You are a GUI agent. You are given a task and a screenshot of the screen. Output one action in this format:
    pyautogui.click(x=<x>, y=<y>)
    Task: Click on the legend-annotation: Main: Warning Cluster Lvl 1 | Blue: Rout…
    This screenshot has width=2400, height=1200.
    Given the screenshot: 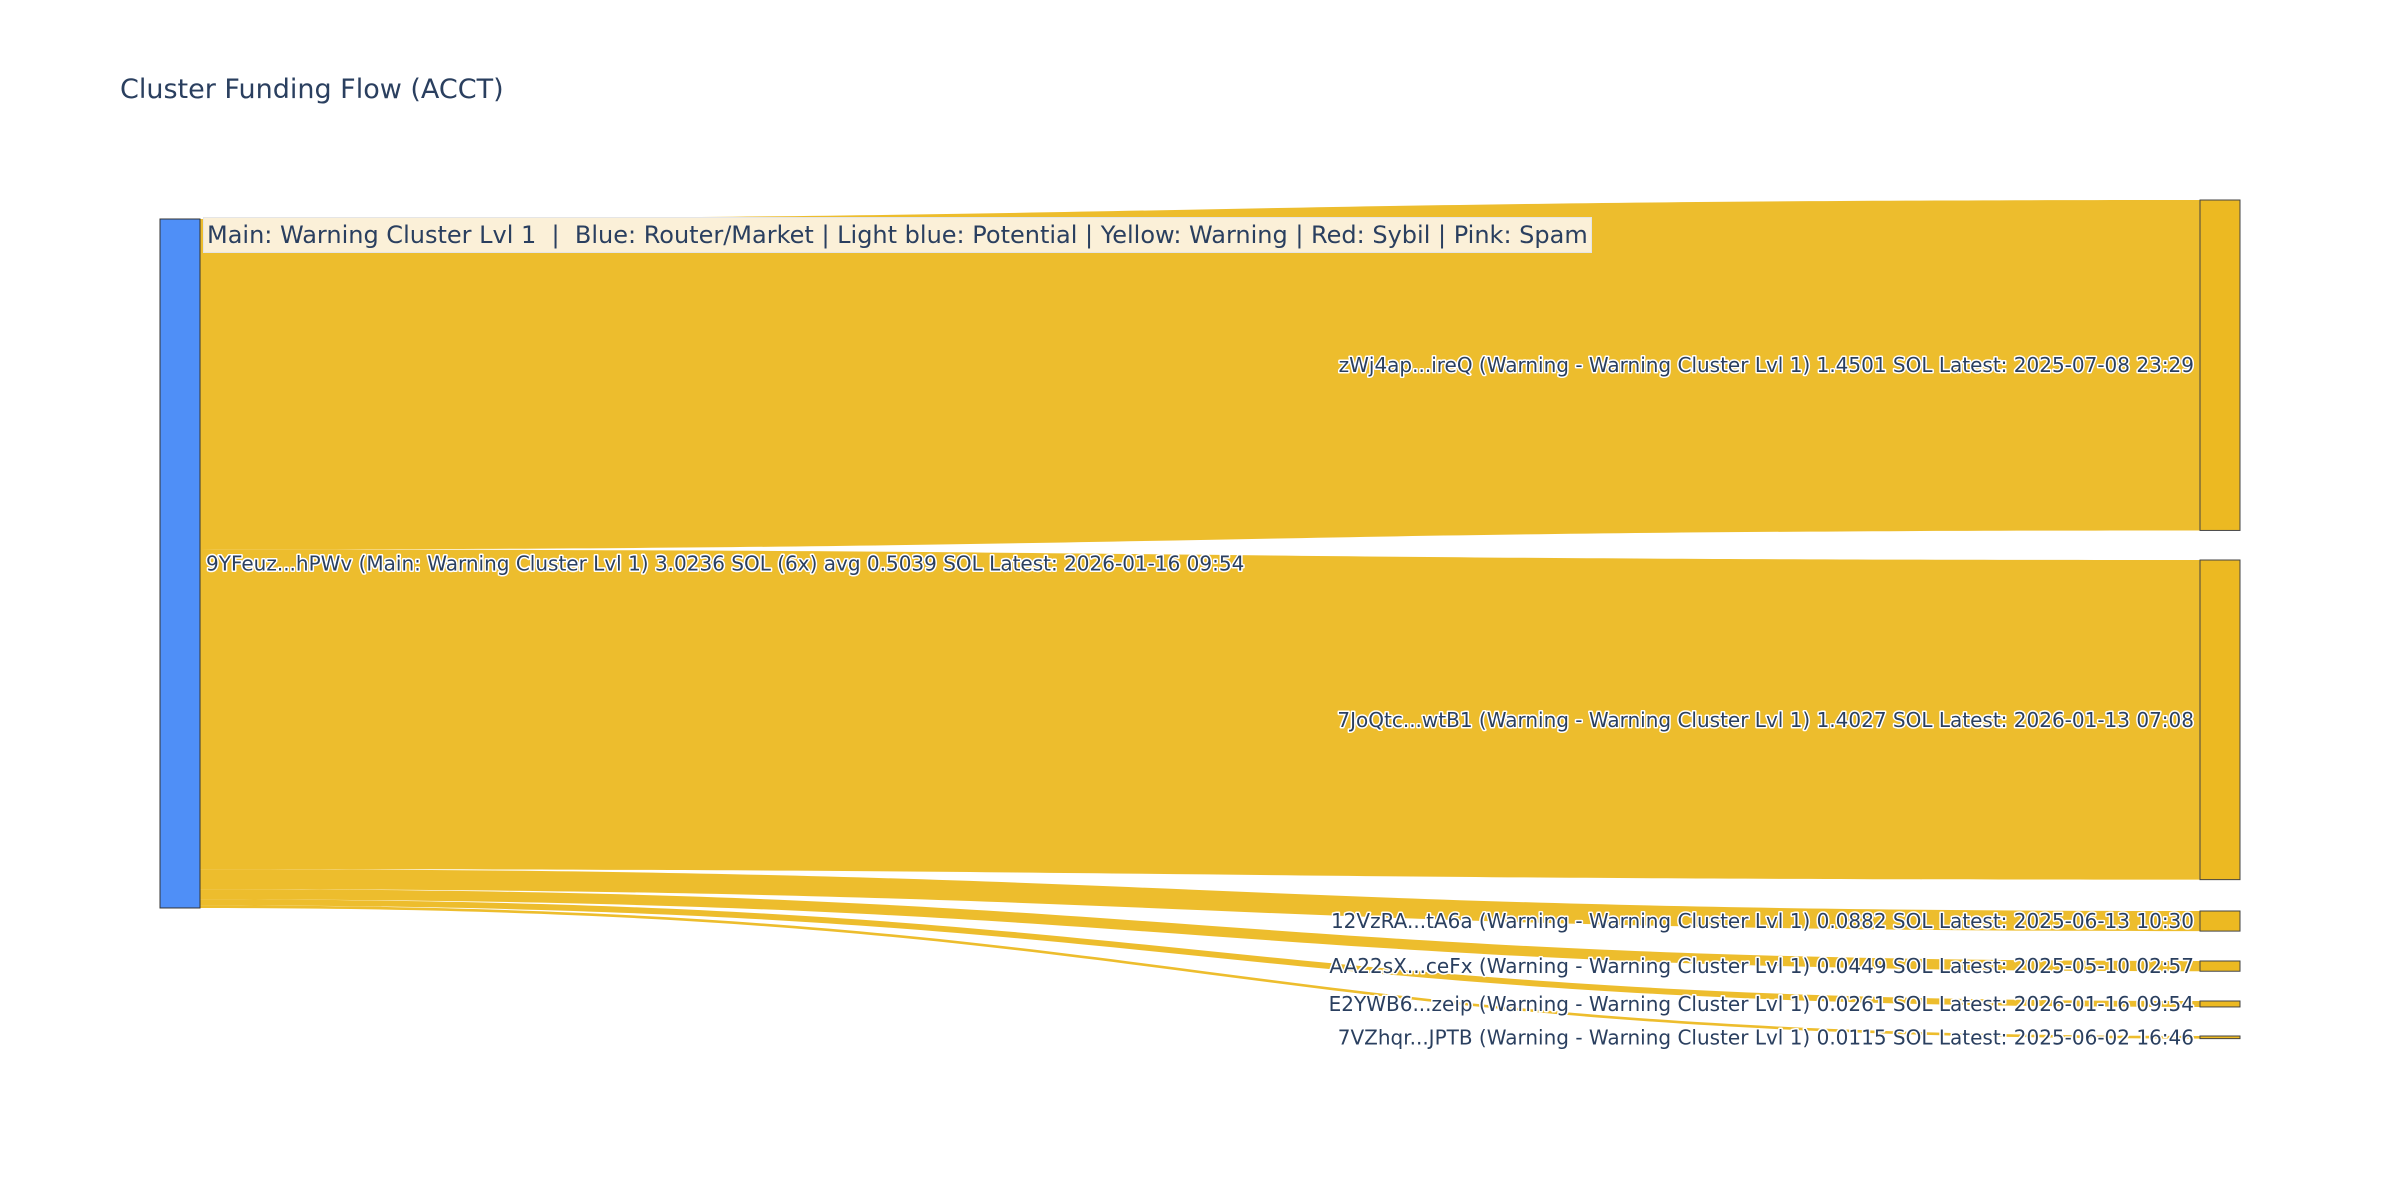 What is the action you would take?
    pyautogui.click(x=897, y=235)
    